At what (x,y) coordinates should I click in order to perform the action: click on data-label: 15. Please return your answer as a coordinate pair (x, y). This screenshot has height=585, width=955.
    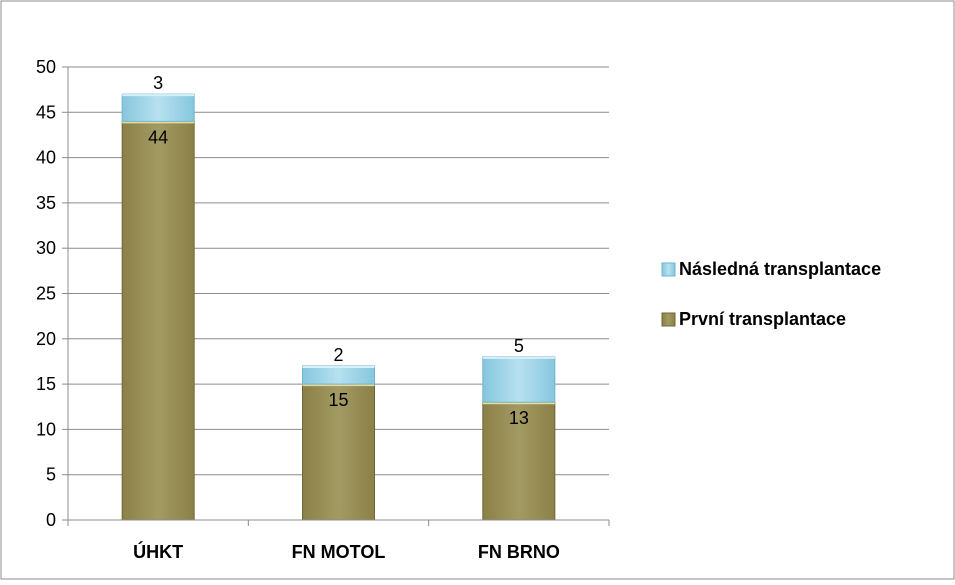
    Looking at the image, I should click on (338, 400).